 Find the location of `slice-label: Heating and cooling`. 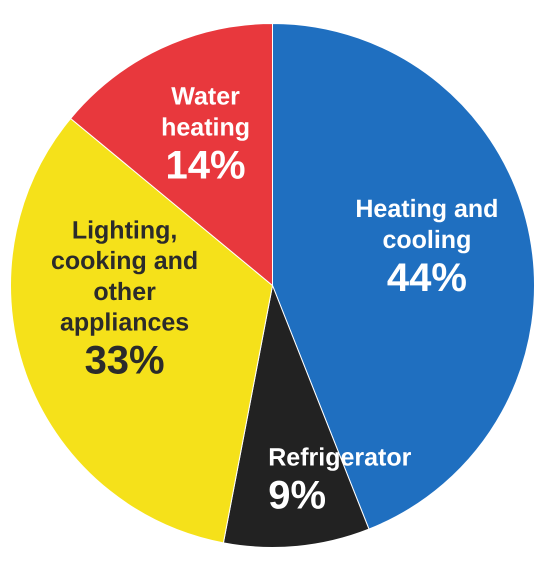

slice-label: Heating and cooling is located at coordinates (426, 224).